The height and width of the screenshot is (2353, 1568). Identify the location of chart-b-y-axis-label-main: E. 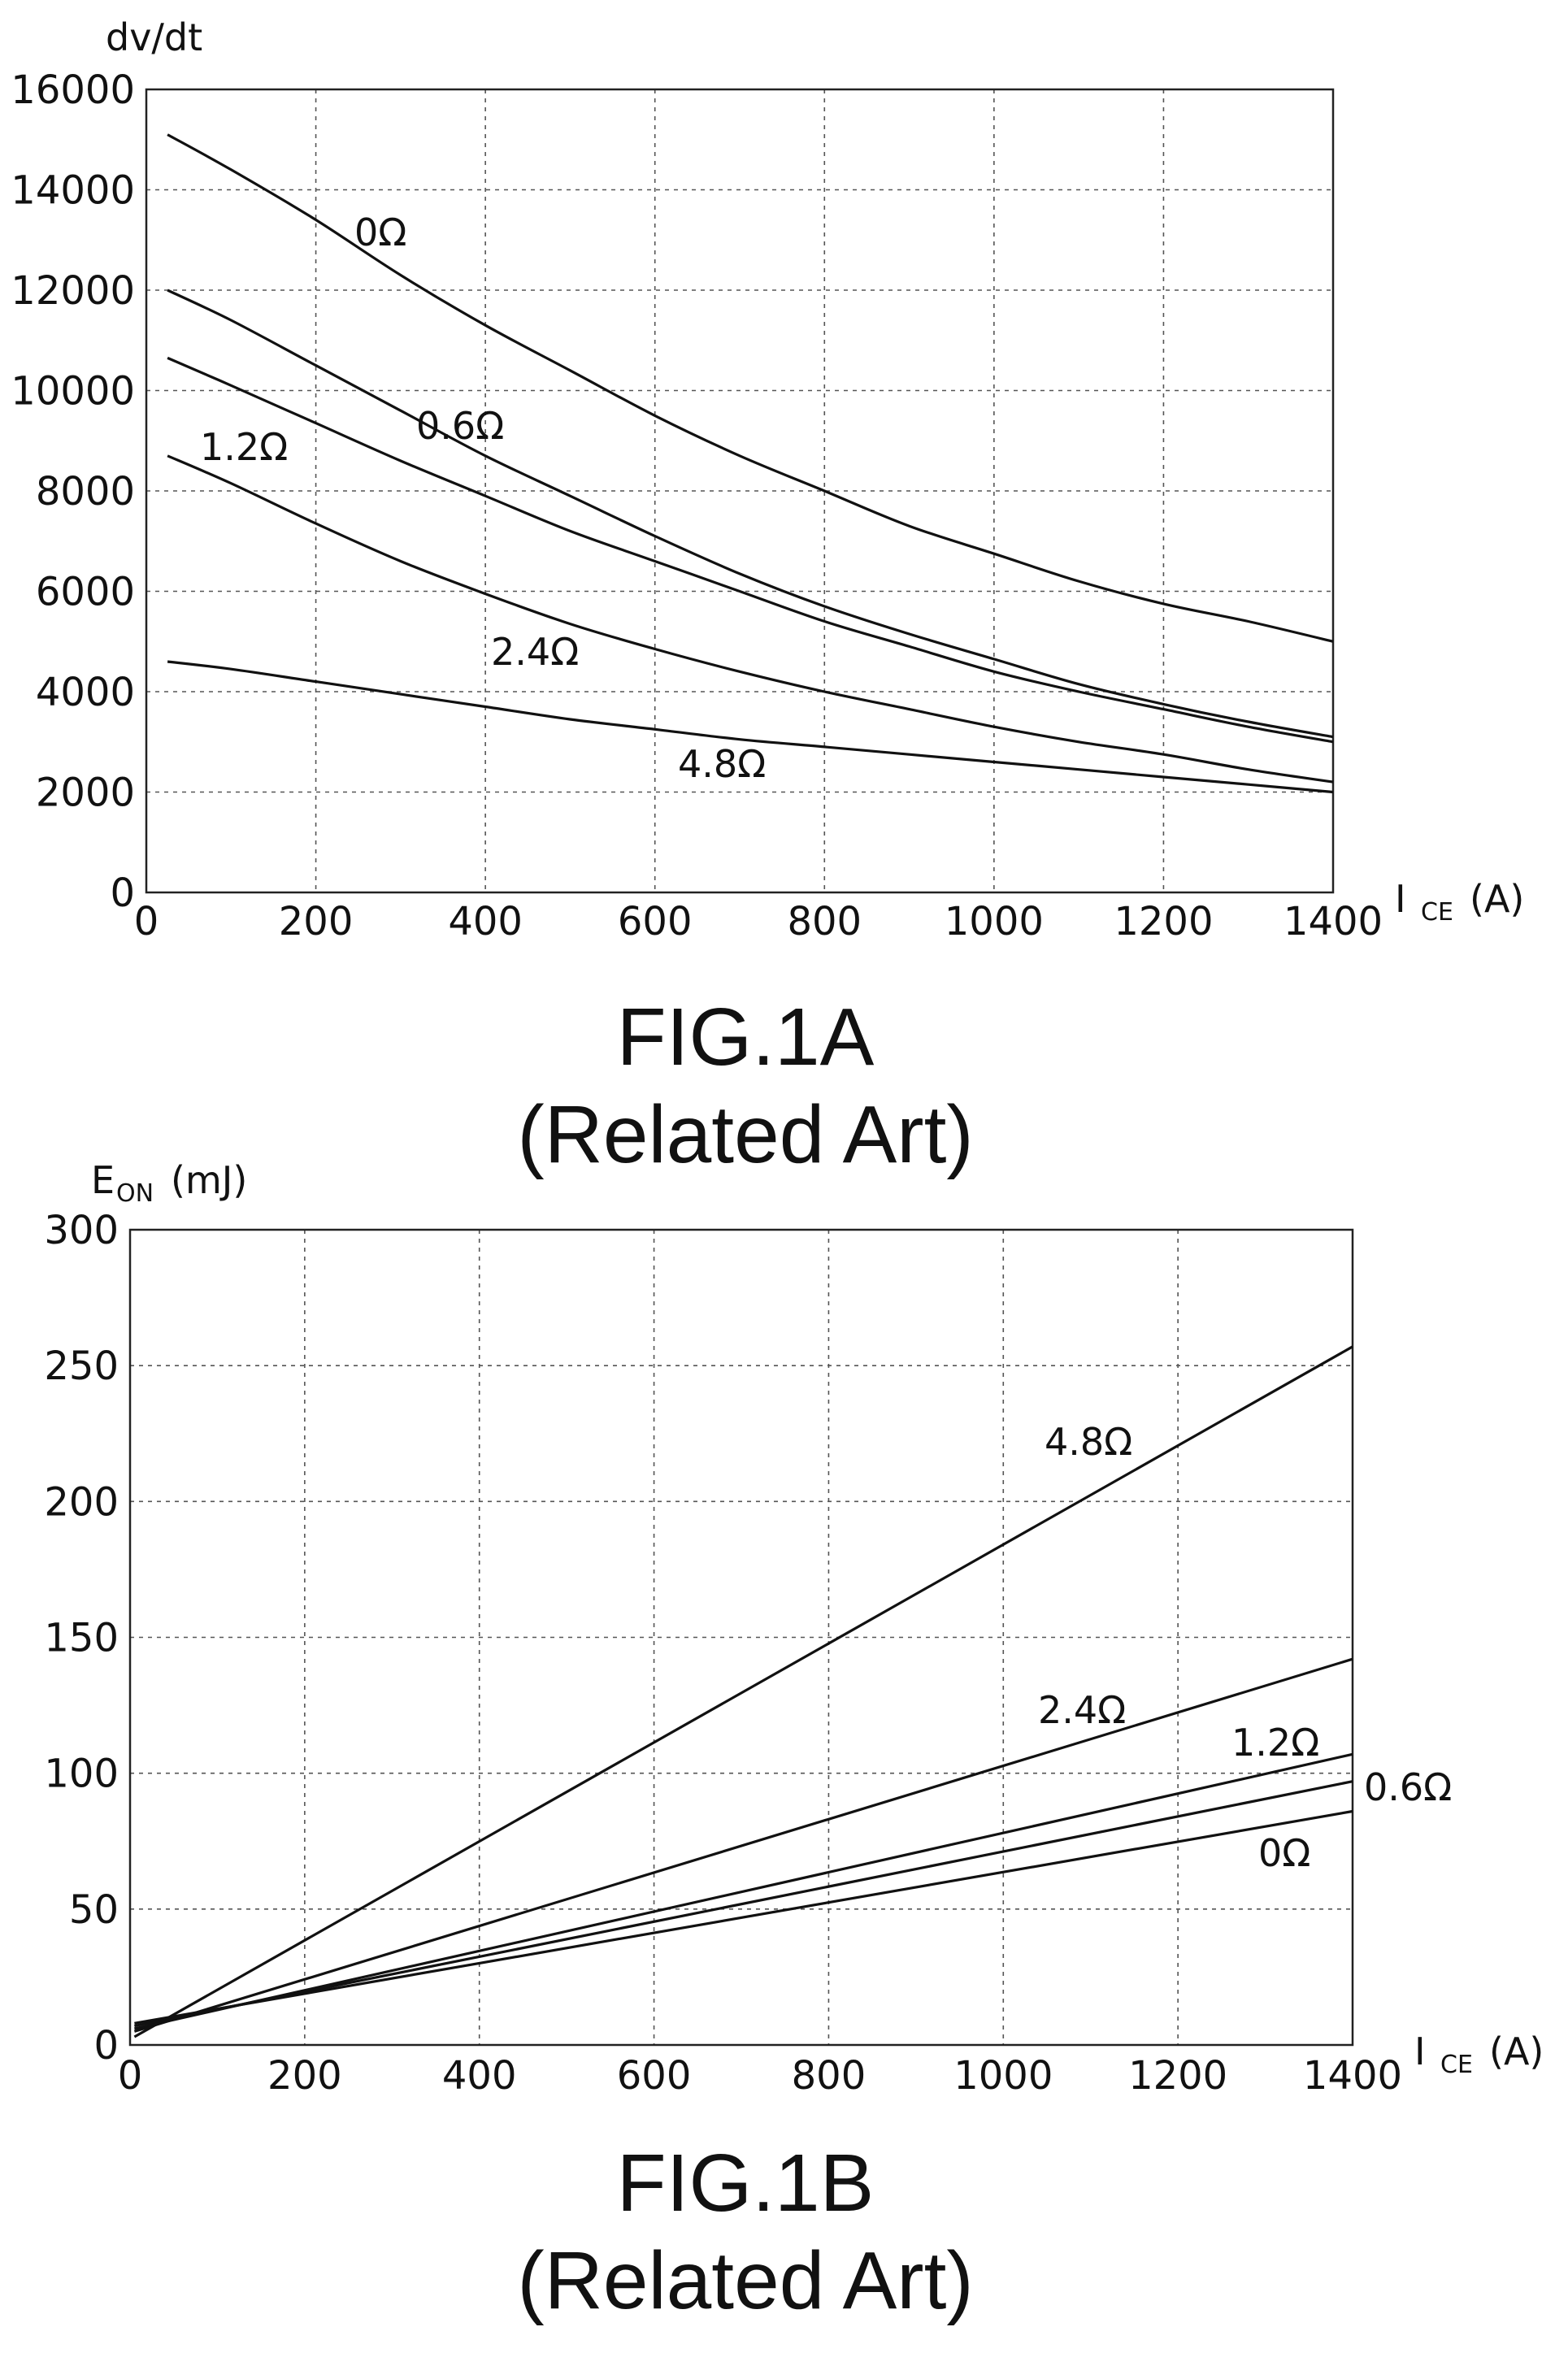
(103, 1180).